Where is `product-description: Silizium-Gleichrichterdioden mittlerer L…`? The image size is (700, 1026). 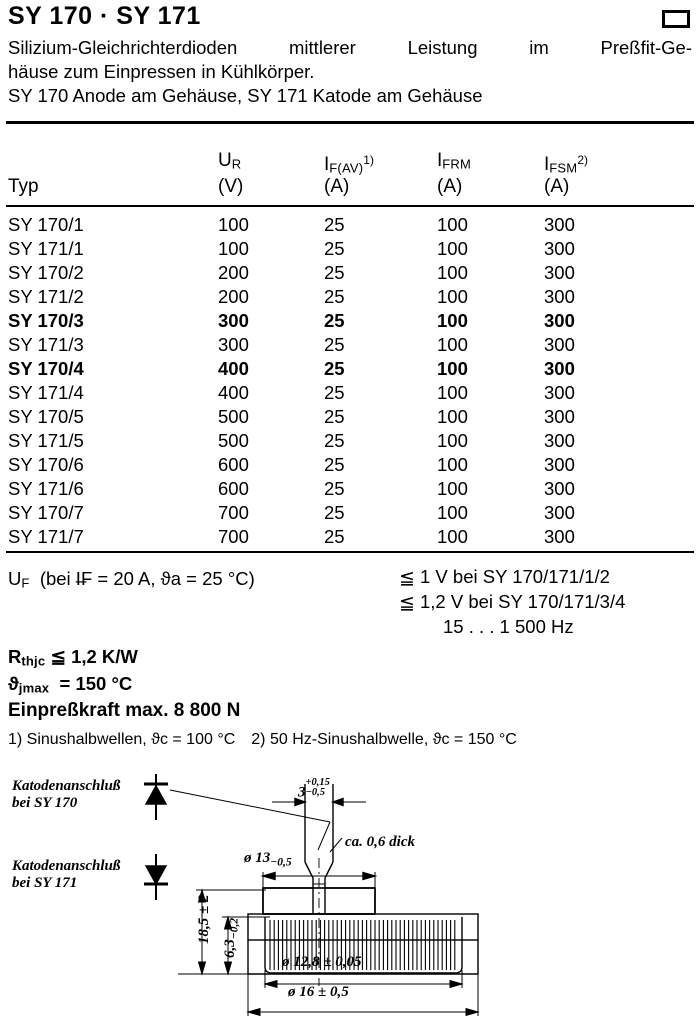 product-description: Silizium-Gleichrichterdioden mittlerer L… is located at coordinates (350, 72).